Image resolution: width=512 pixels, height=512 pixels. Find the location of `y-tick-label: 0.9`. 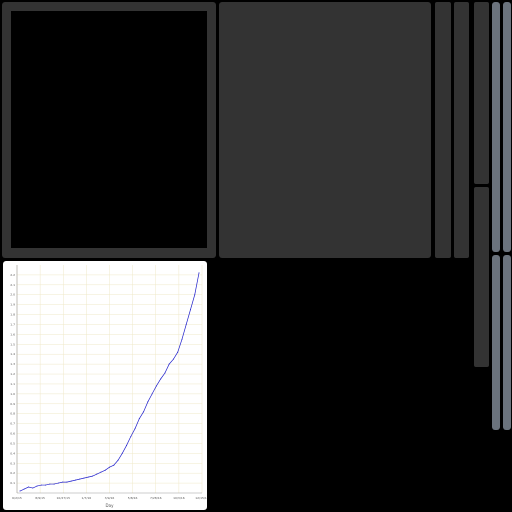

y-tick-label: 0.9 is located at coordinates (12, 404).